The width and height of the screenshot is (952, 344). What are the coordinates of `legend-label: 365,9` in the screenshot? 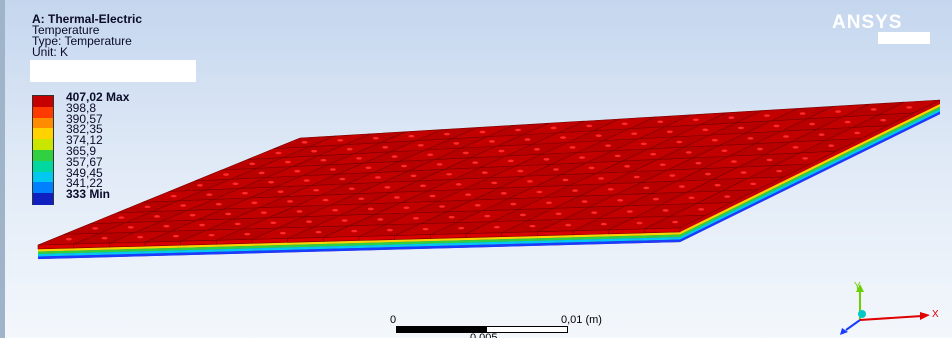 It's located at (81, 151).